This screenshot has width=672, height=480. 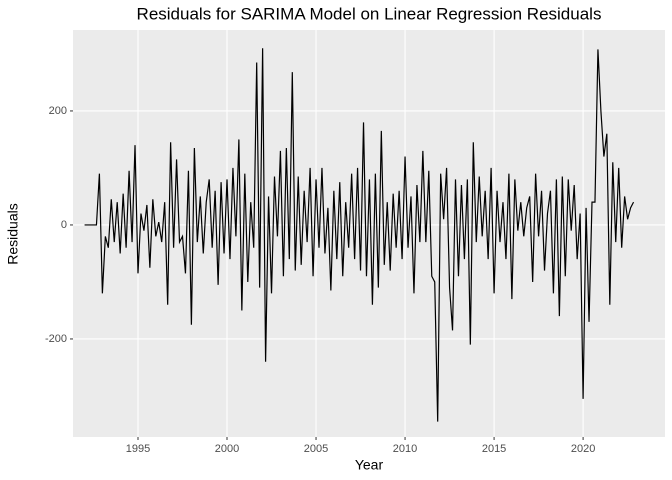 I want to click on y-tick-label: 0, so click(x=64, y=225).